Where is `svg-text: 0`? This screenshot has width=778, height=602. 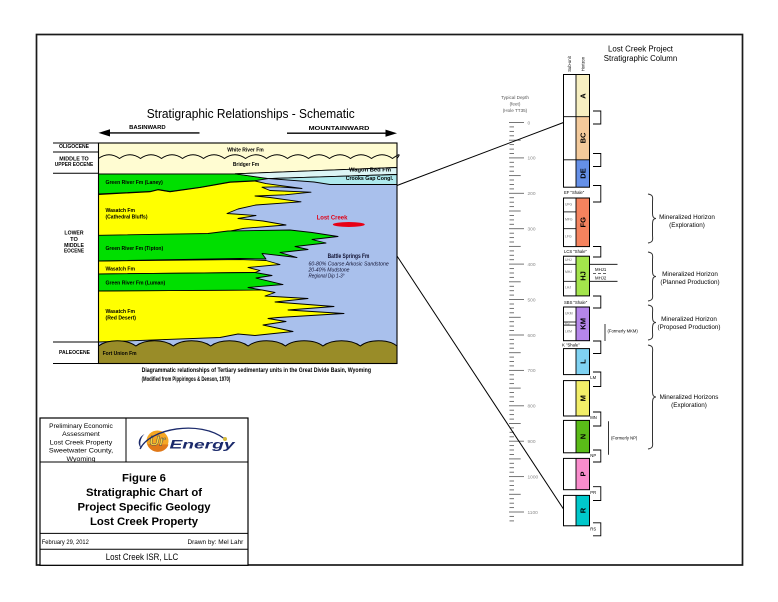
svg-text: 0 is located at coordinates (529, 123).